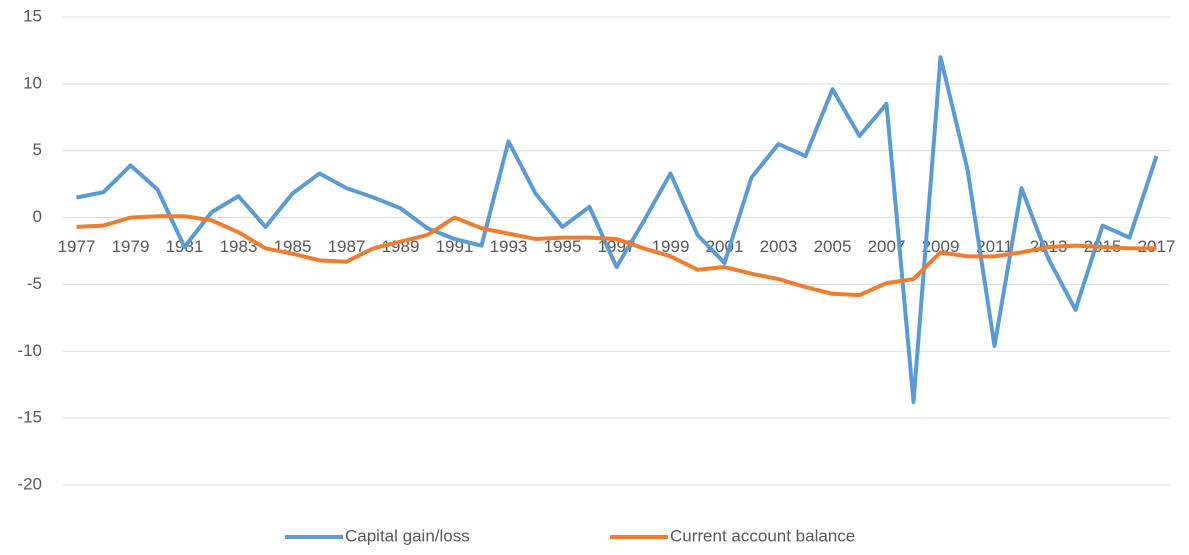  I want to click on x-tick-label: 1993, so click(509, 246).